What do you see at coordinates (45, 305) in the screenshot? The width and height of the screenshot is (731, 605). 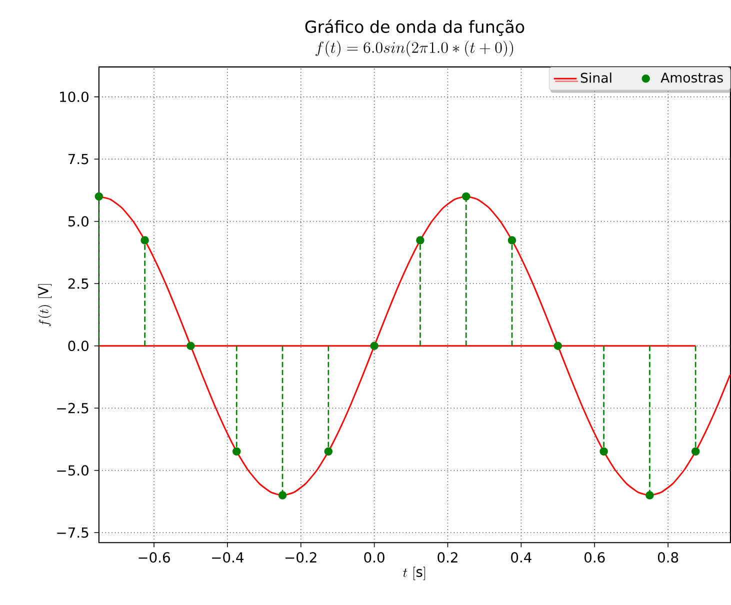 I see `y-axis-title: $f(t)\ [\mathrm{V}]$` at bounding box center [45, 305].